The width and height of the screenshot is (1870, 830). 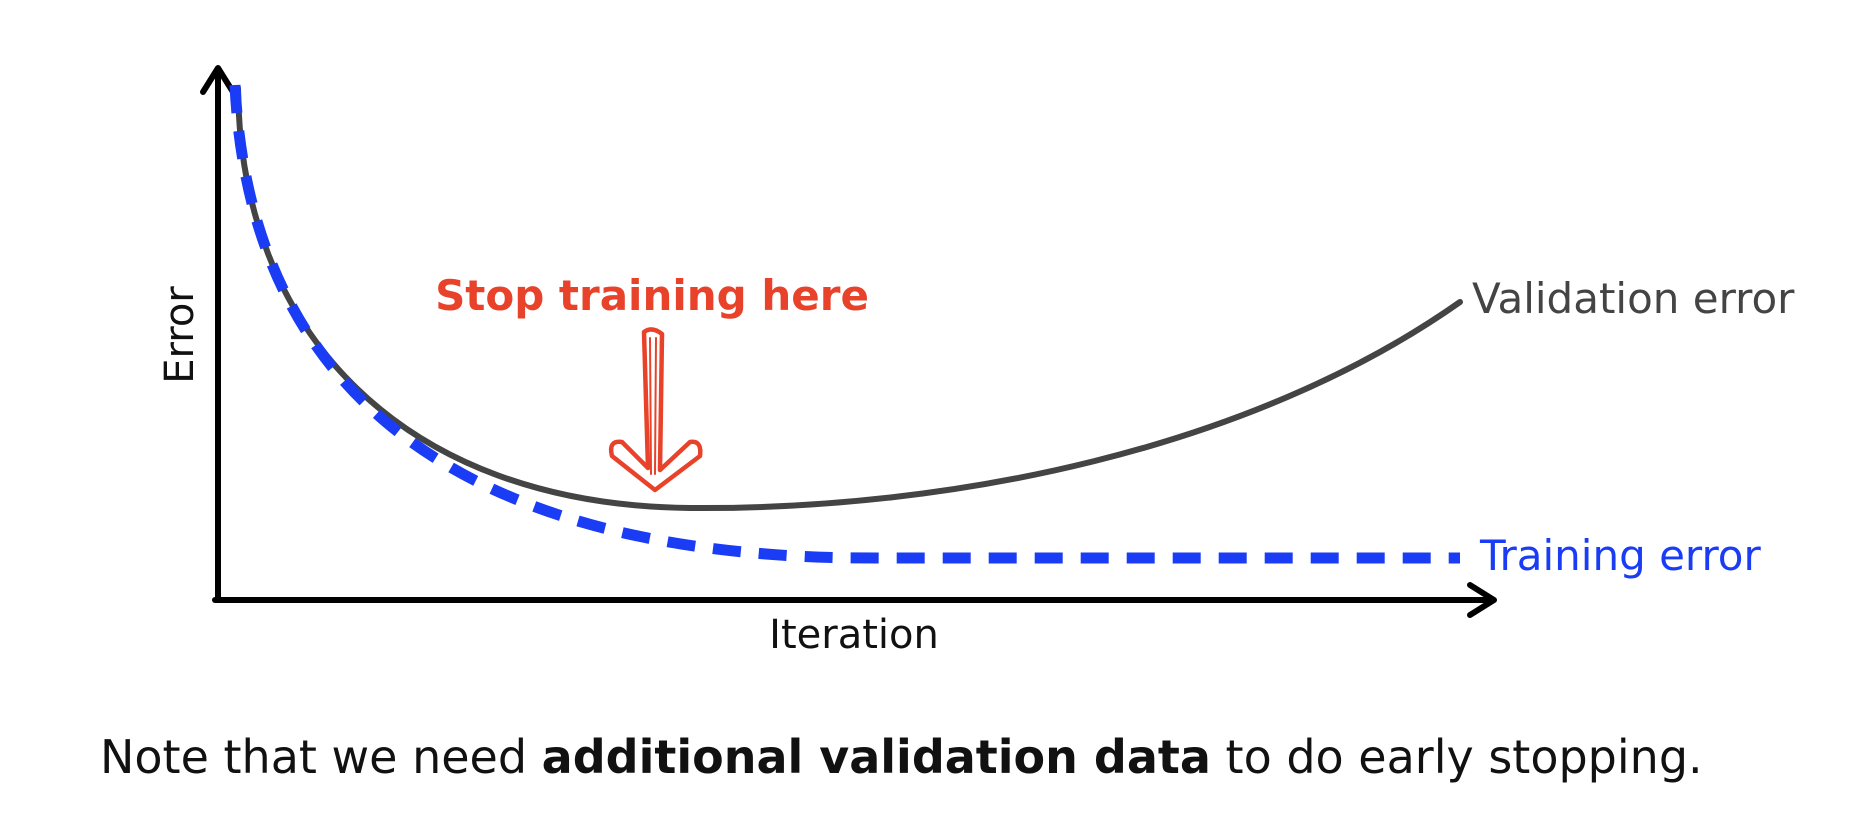 I want to click on note-prefix: Note that we need, so click(x=321, y=757).